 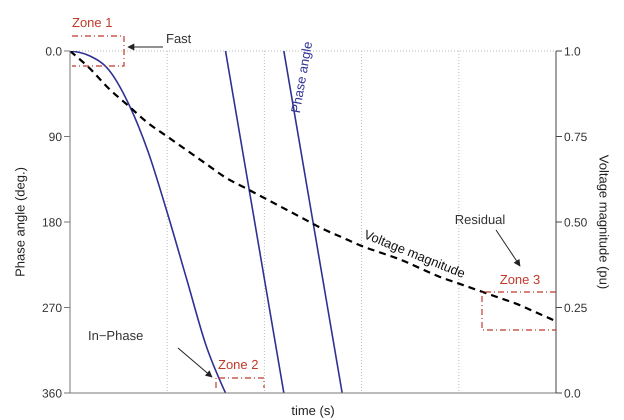 What do you see at coordinates (576, 307) in the screenshot?
I see `y2-tick-label: 0.25` at bounding box center [576, 307].